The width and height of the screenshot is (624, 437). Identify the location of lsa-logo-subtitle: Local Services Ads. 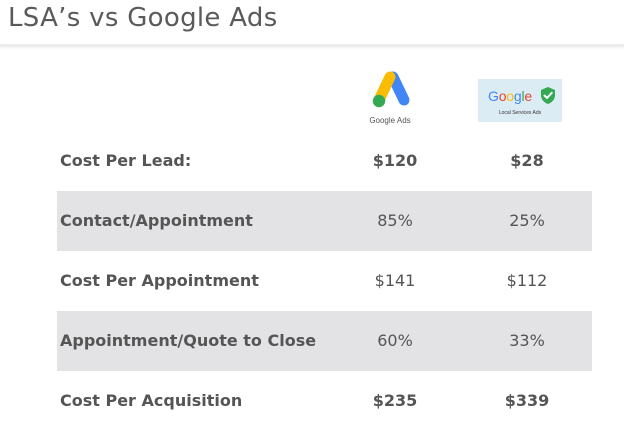
(520, 113).